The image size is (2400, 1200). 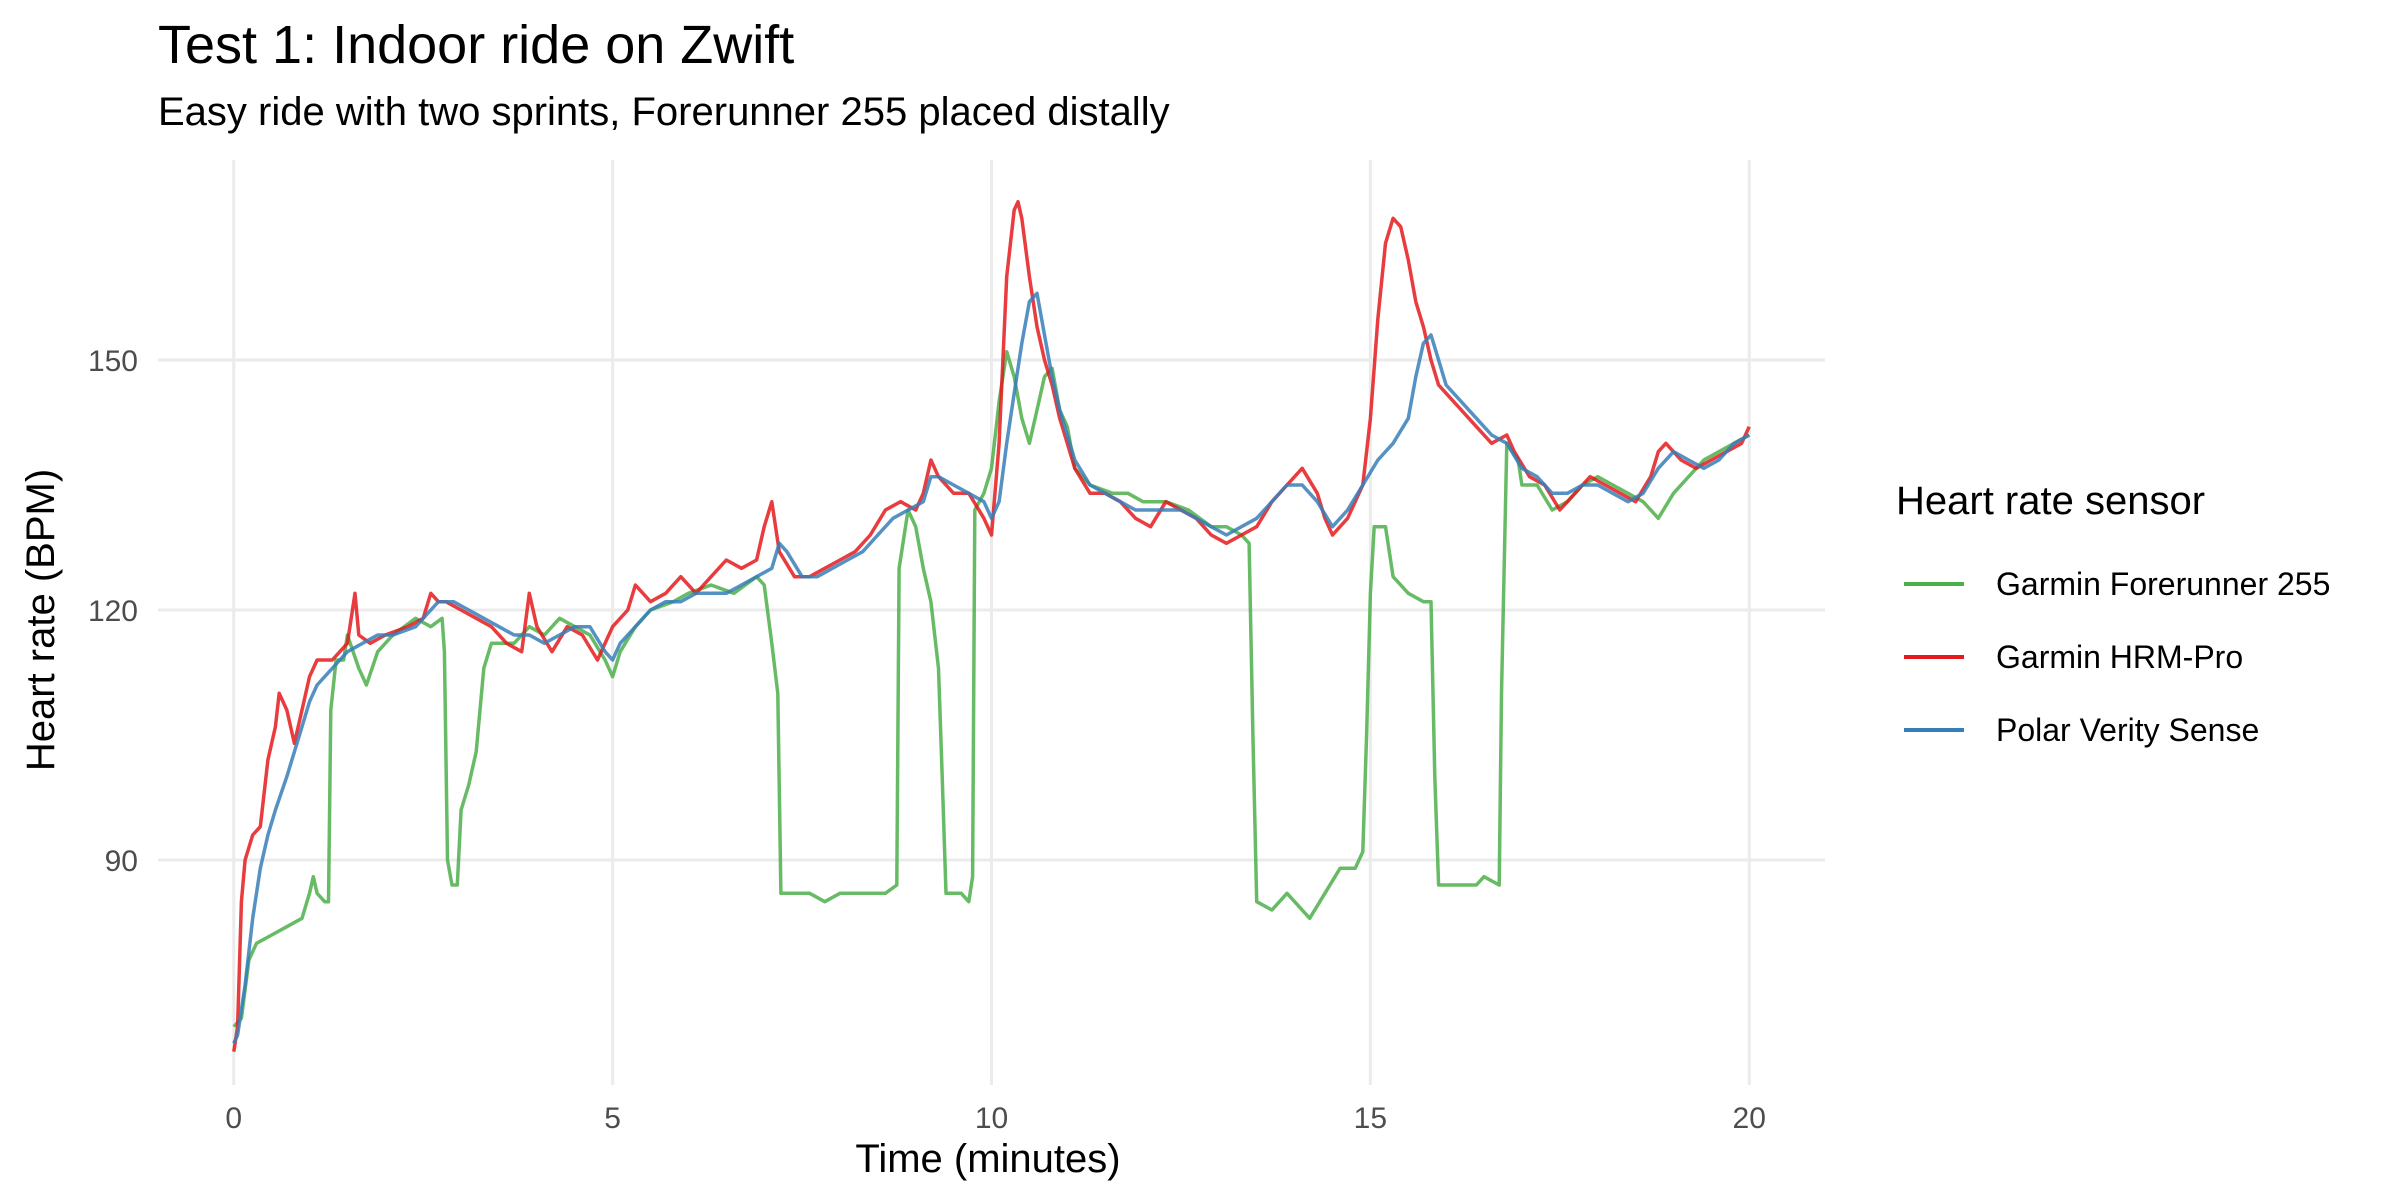 I want to click on x-tick-label: 5, so click(x=612, y=1118).